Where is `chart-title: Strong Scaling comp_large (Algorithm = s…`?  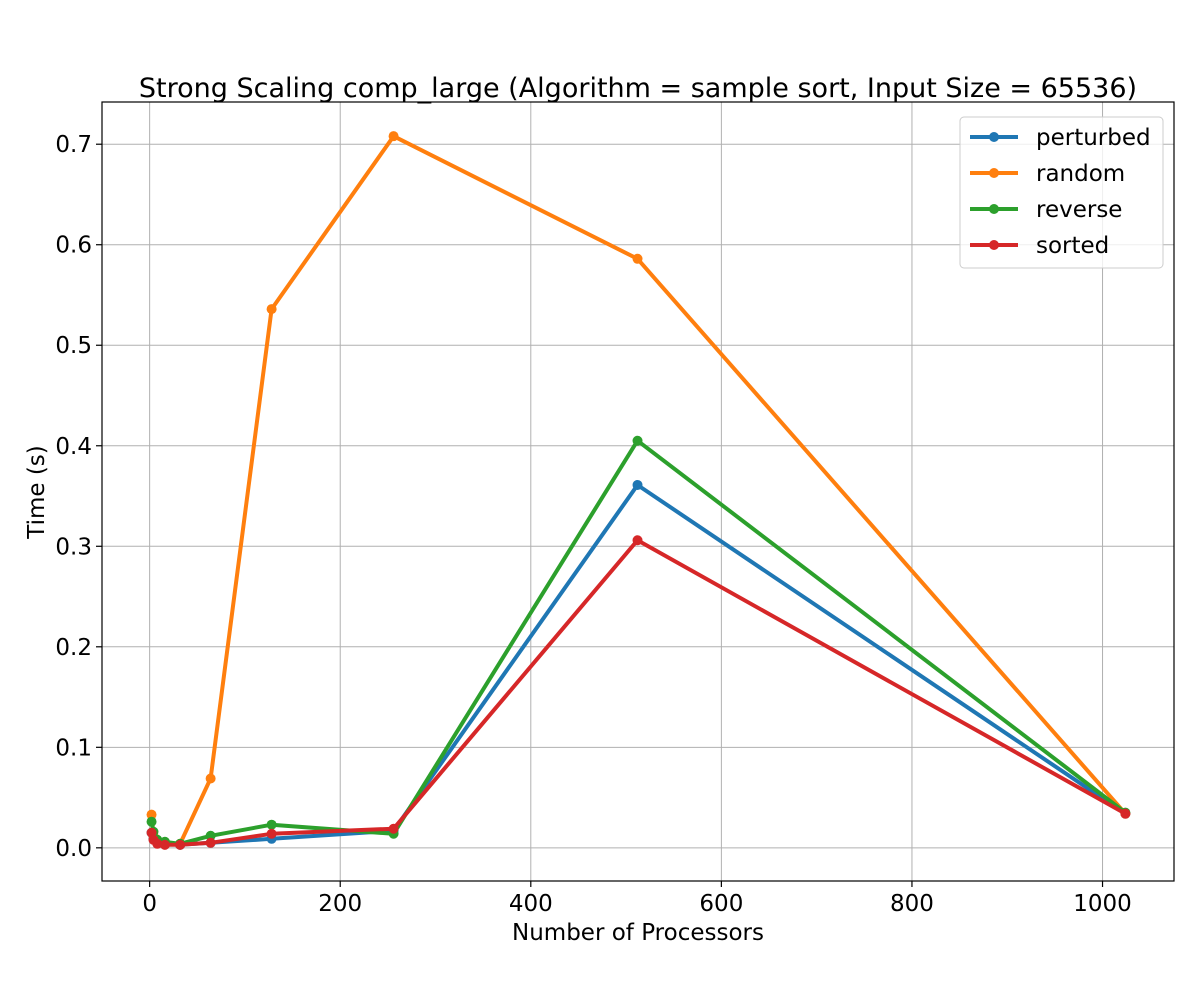
chart-title: Strong Scaling comp_large (Algorithm = s… is located at coordinates (638, 88).